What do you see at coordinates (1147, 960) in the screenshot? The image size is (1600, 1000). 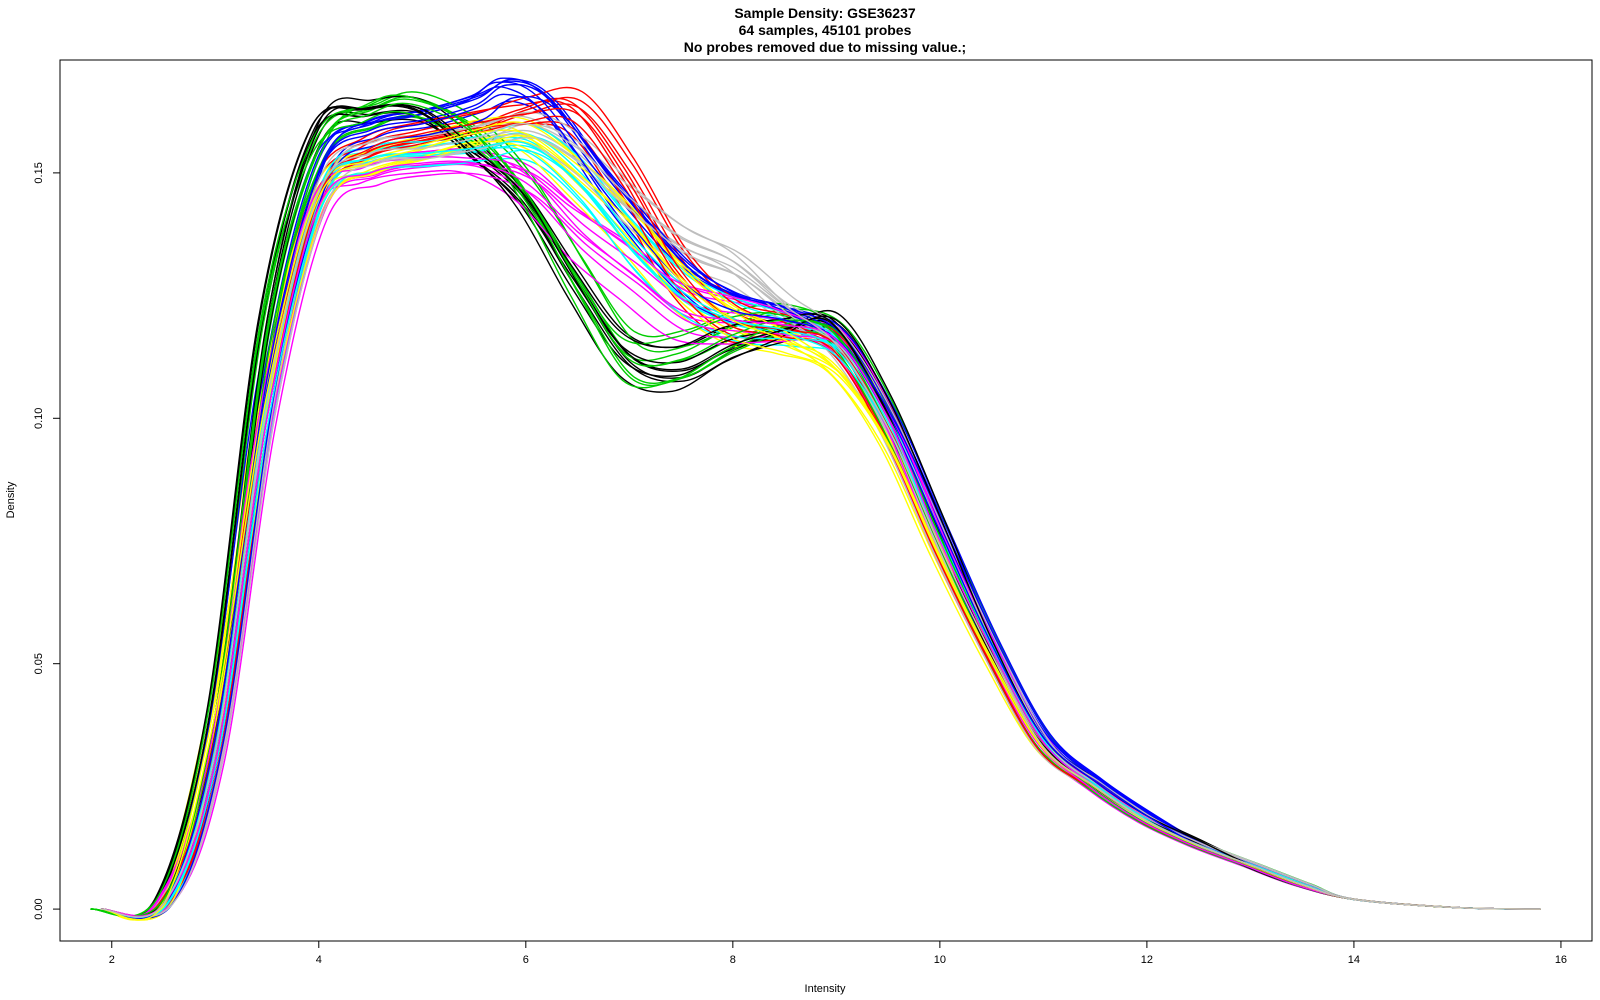 I see `x-tick-label: 12` at bounding box center [1147, 960].